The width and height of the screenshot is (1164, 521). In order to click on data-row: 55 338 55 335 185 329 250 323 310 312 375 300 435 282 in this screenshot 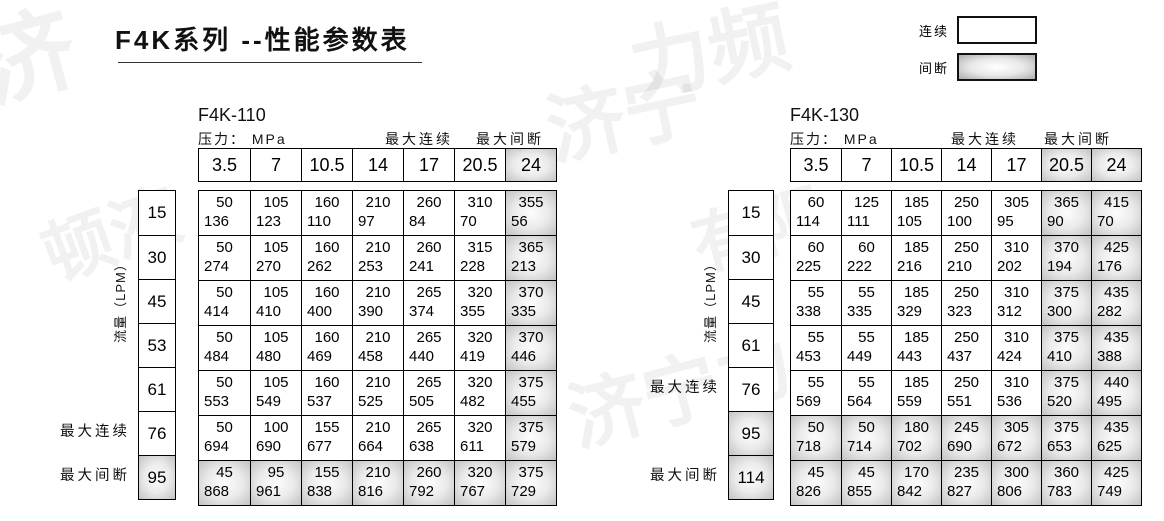, I will do `click(966, 302)`.